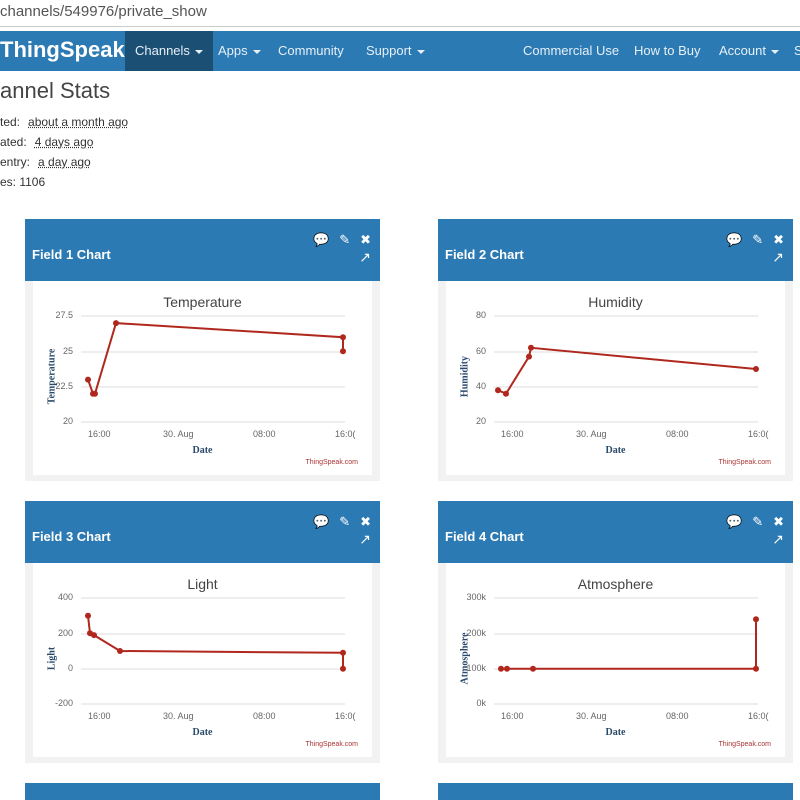 This screenshot has height=800, width=800. What do you see at coordinates (202, 532) in the screenshot?
I see `card-header: Field 3 Chart 💬 ✎ ✖ ↗` at bounding box center [202, 532].